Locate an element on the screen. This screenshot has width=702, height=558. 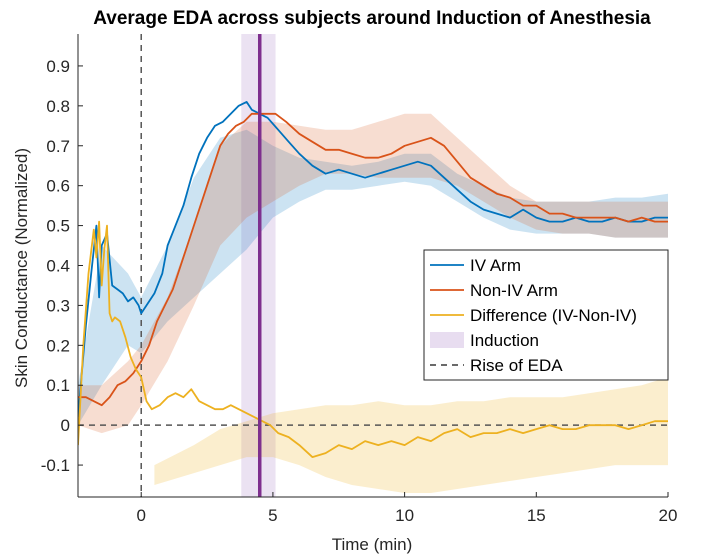
y-tick-label: 0 is located at coordinates (65, 425).